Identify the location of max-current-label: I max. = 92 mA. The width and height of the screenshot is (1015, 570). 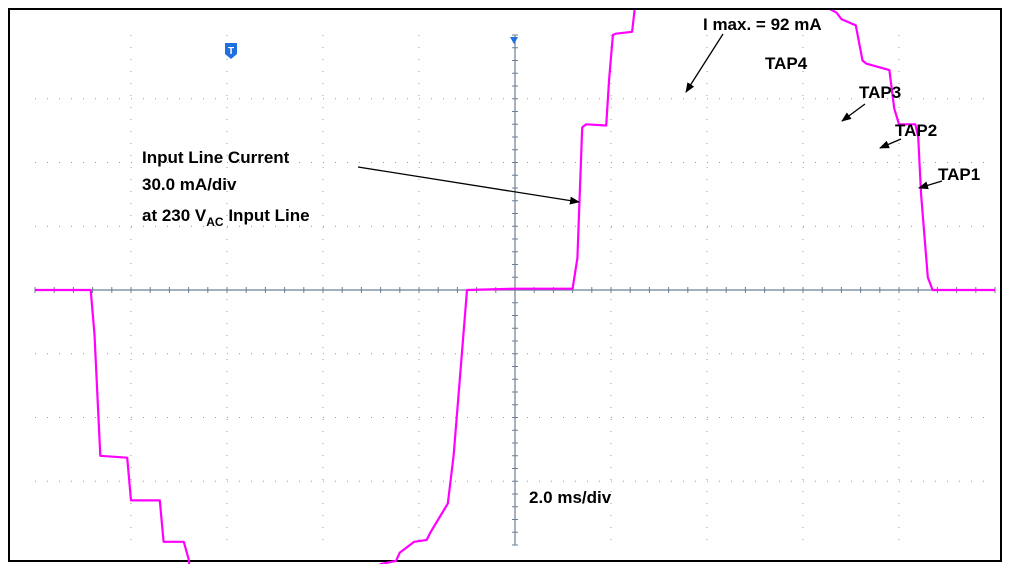
(762, 24).